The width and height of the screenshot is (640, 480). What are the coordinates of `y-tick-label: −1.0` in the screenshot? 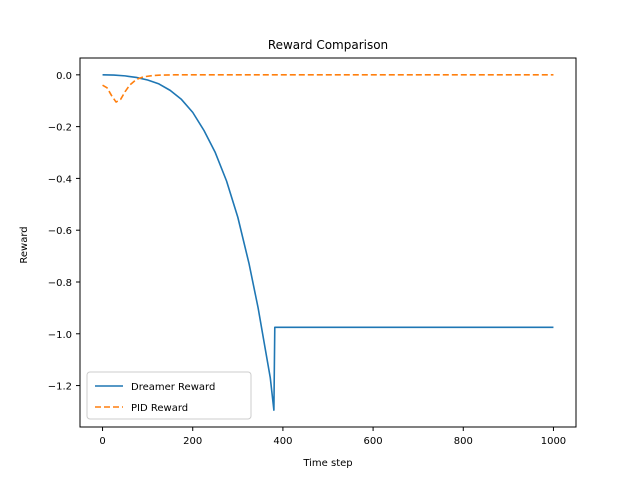 It's located at (60, 335).